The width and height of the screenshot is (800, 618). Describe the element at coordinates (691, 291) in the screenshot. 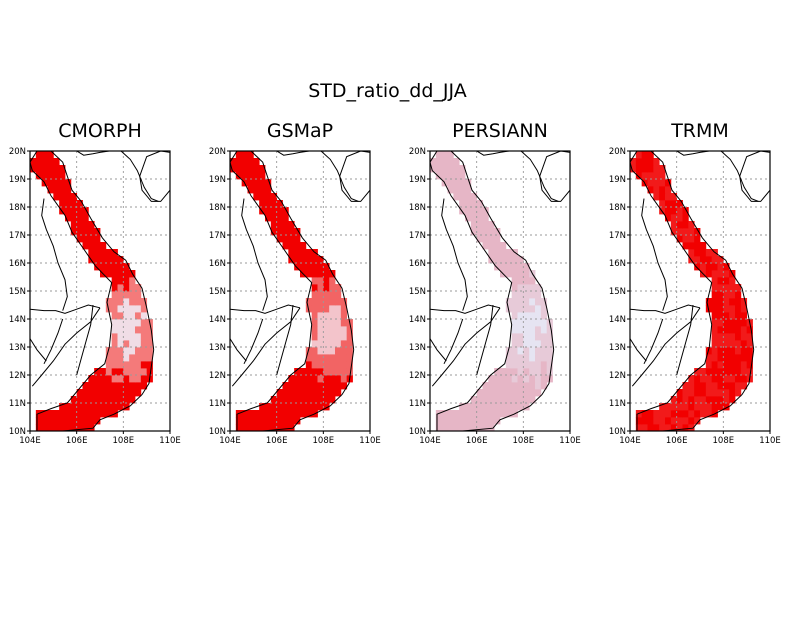

I see `precip-ratio-field` at that location.